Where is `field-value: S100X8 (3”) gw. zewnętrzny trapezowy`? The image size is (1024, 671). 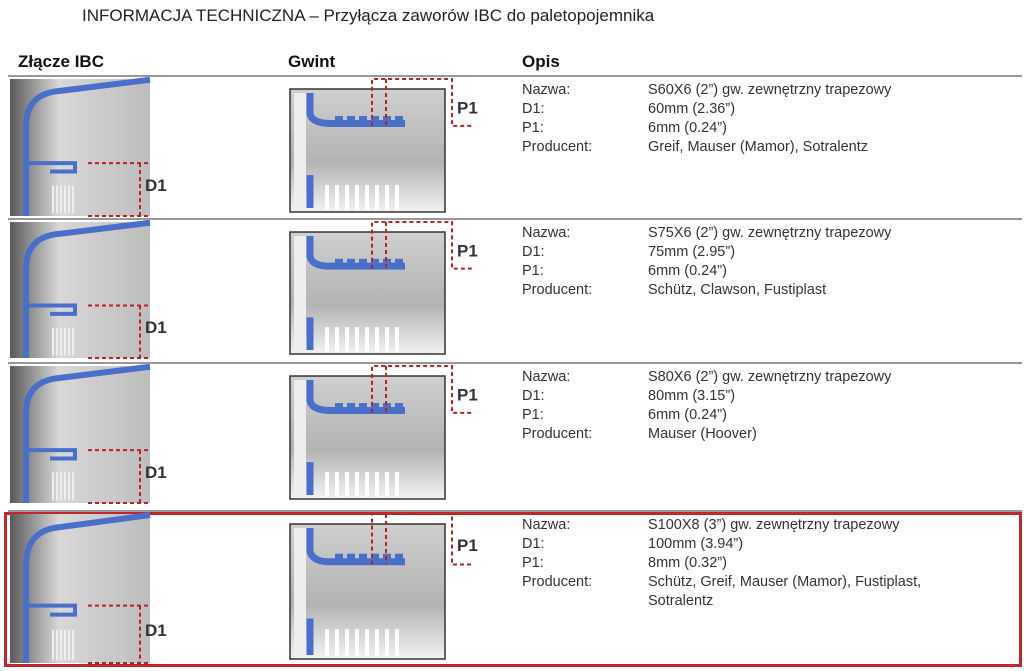
field-value: S100X8 (3”) gw. zewnętrzny trapezowy is located at coordinates (774, 525).